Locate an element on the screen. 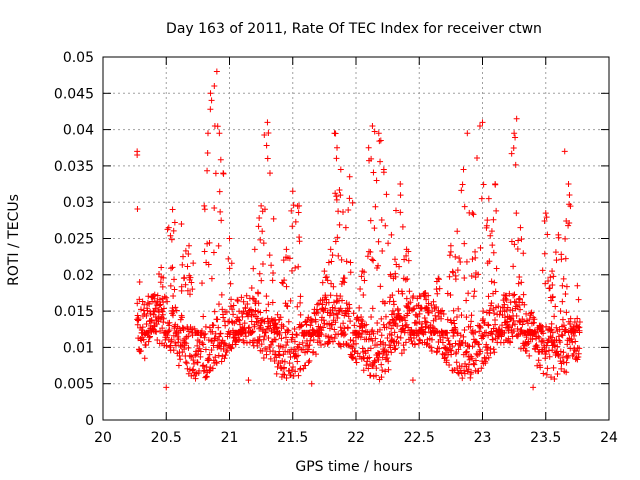 The image size is (640, 480). x-tick-label: 22 is located at coordinates (356, 438).